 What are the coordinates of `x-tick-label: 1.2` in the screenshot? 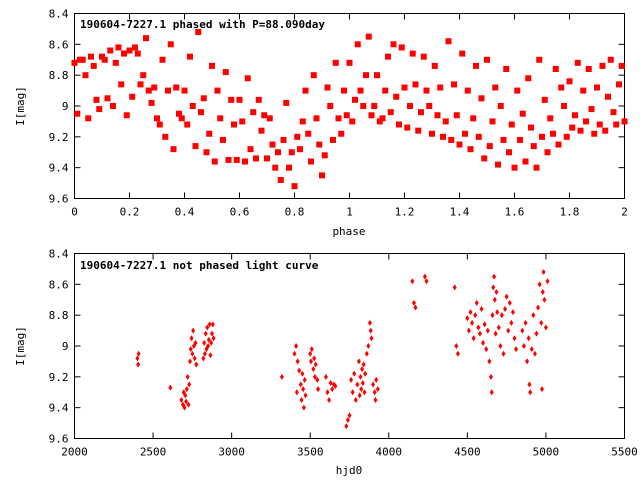 It's located at (405, 212).